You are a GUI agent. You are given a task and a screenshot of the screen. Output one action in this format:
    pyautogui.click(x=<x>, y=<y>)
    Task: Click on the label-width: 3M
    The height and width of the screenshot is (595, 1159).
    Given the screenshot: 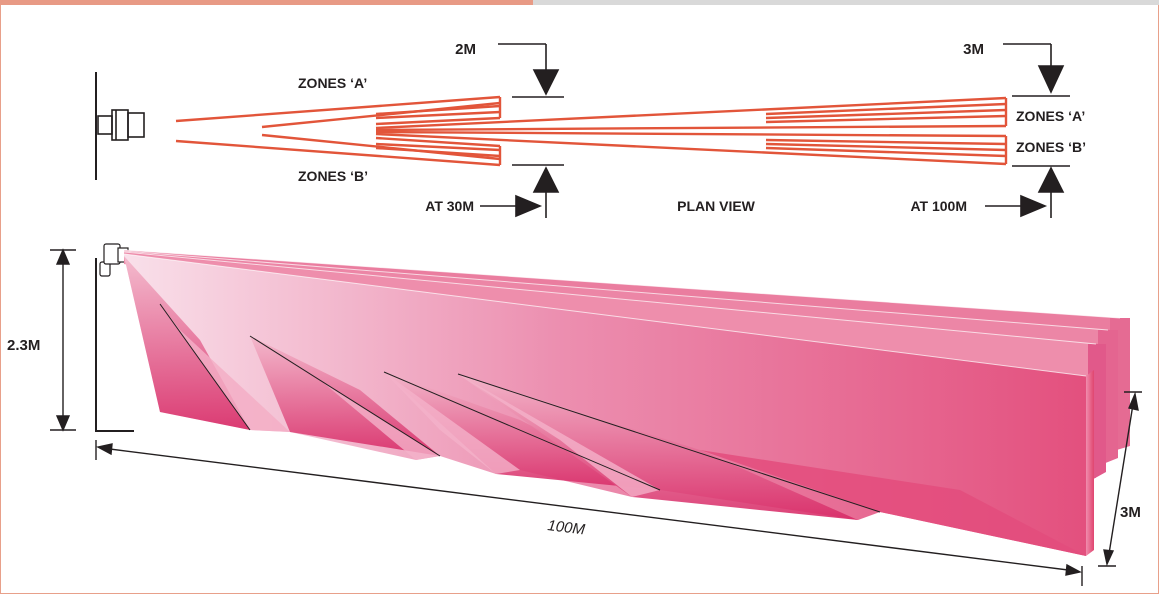 What is the action you would take?
    pyautogui.click(x=1130, y=512)
    